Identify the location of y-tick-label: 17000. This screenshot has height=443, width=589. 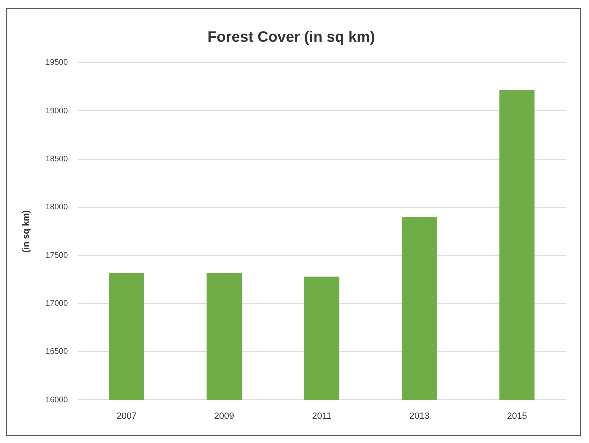
(57, 303).